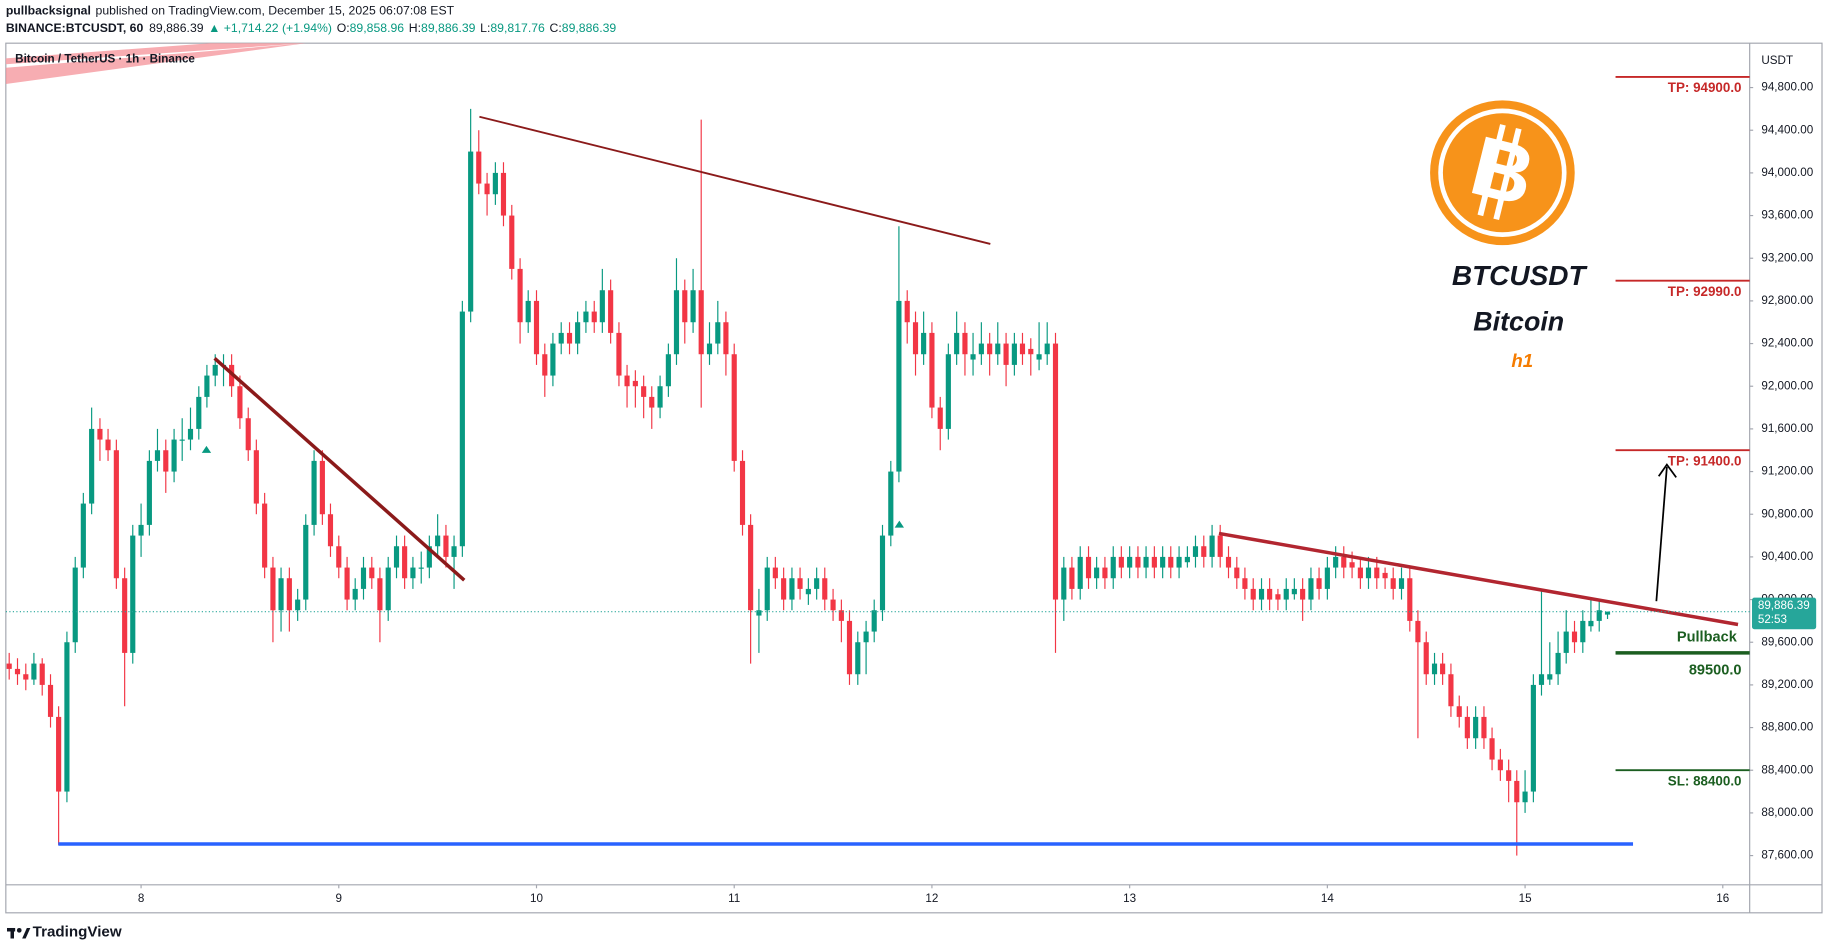  What do you see at coordinates (931, 898) in the screenshot?
I see `x-tick-label: 12` at bounding box center [931, 898].